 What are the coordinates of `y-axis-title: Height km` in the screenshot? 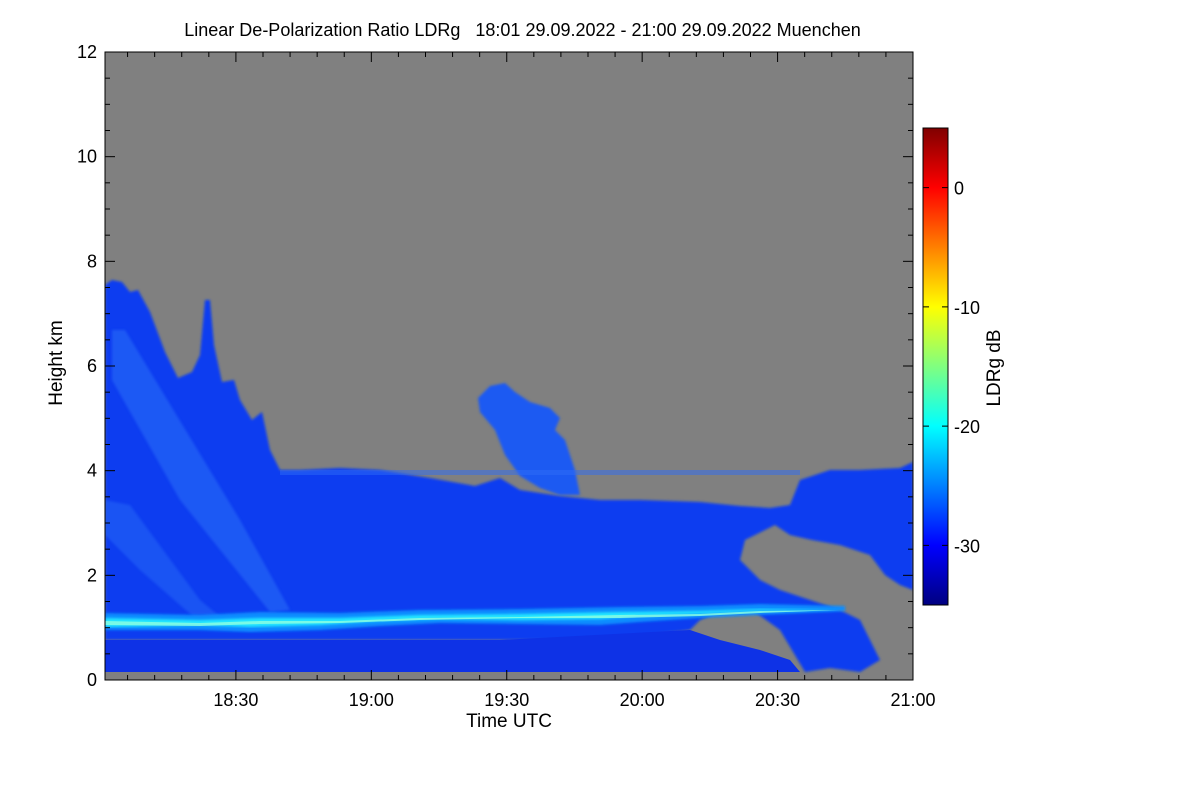 It's located at (56, 363).